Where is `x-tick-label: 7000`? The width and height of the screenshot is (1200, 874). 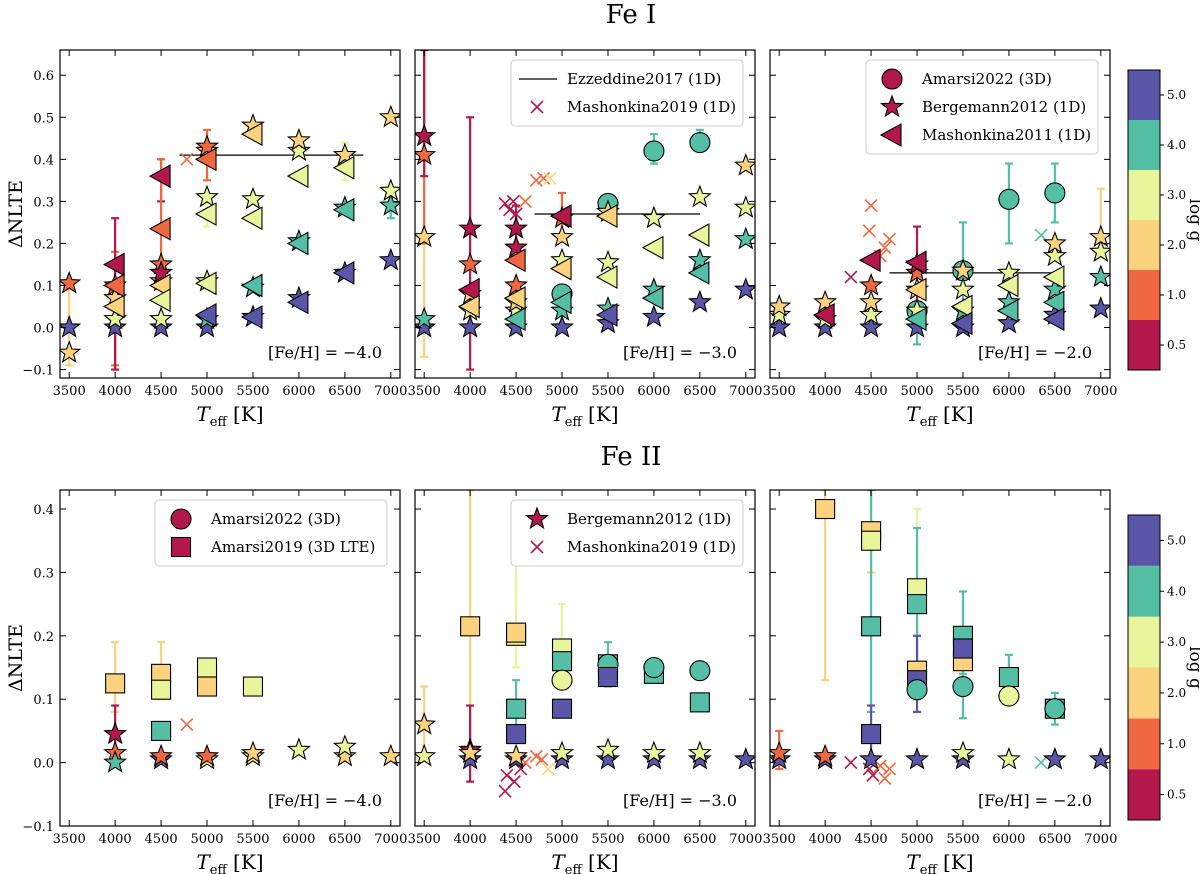
x-tick-label: 7000 is located at coordinates (1100, 391).